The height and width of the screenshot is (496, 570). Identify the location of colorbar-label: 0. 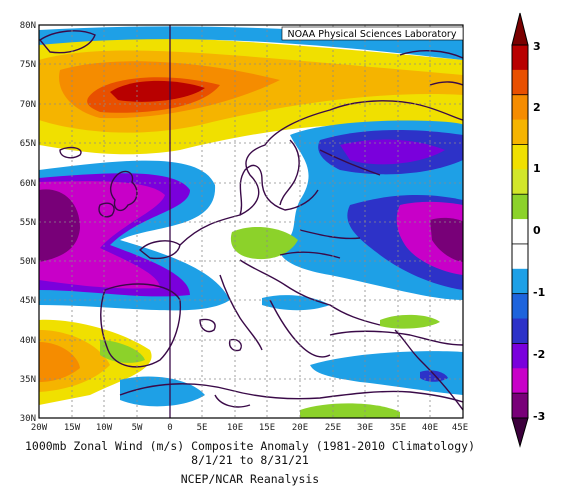
(537, 230).